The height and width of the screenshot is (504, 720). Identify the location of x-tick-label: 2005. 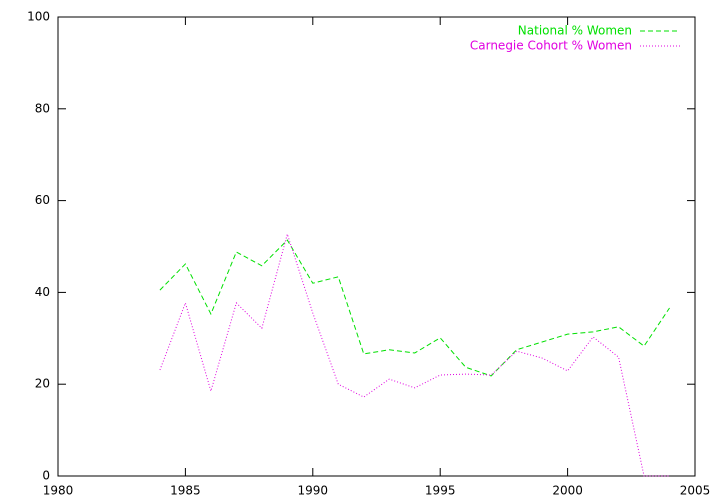
(695, 491).